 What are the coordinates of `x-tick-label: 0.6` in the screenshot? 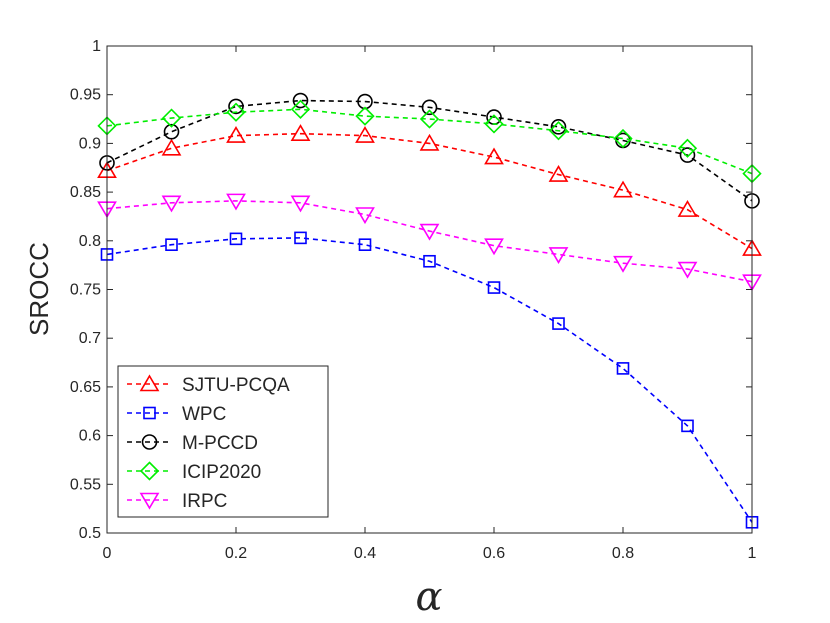 It's located at (494, 553).